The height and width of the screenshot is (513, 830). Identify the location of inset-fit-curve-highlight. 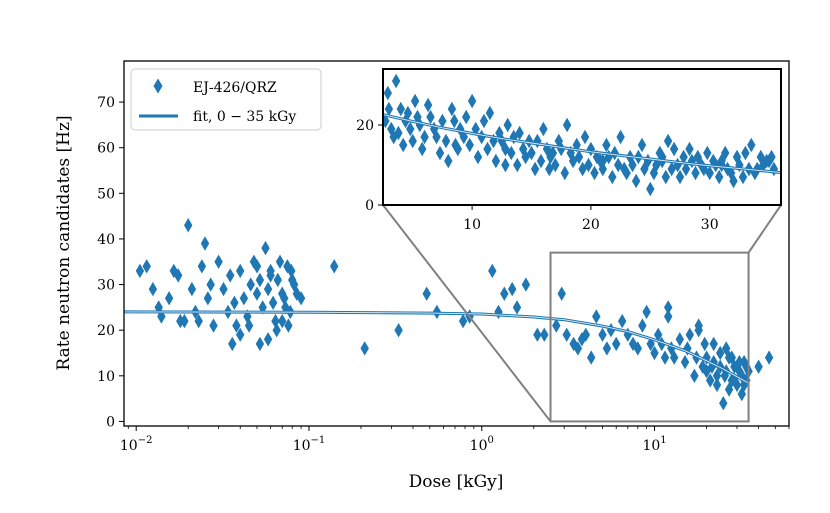
(582, 144).